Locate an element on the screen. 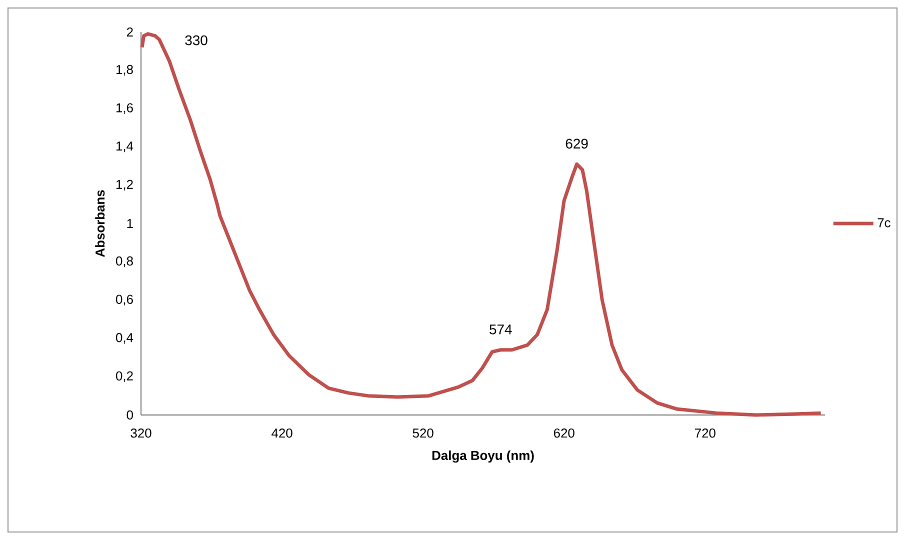 This screenshot has width=905, height=540. y-tick-label: 1,8 is located at coordinates (124, 70).